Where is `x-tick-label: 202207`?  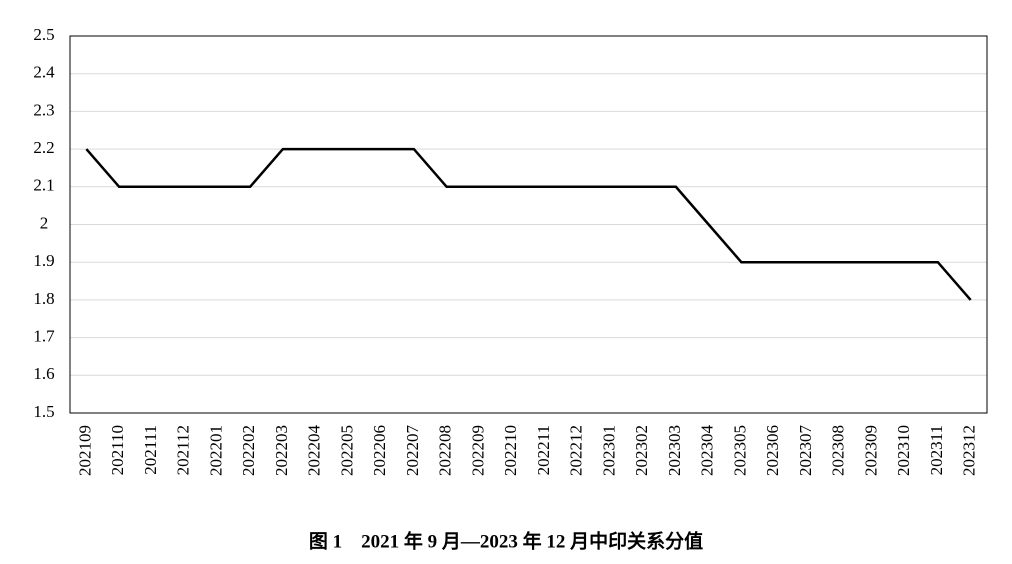 x-tick-label: 202207 is located at coordinates (412, 451).